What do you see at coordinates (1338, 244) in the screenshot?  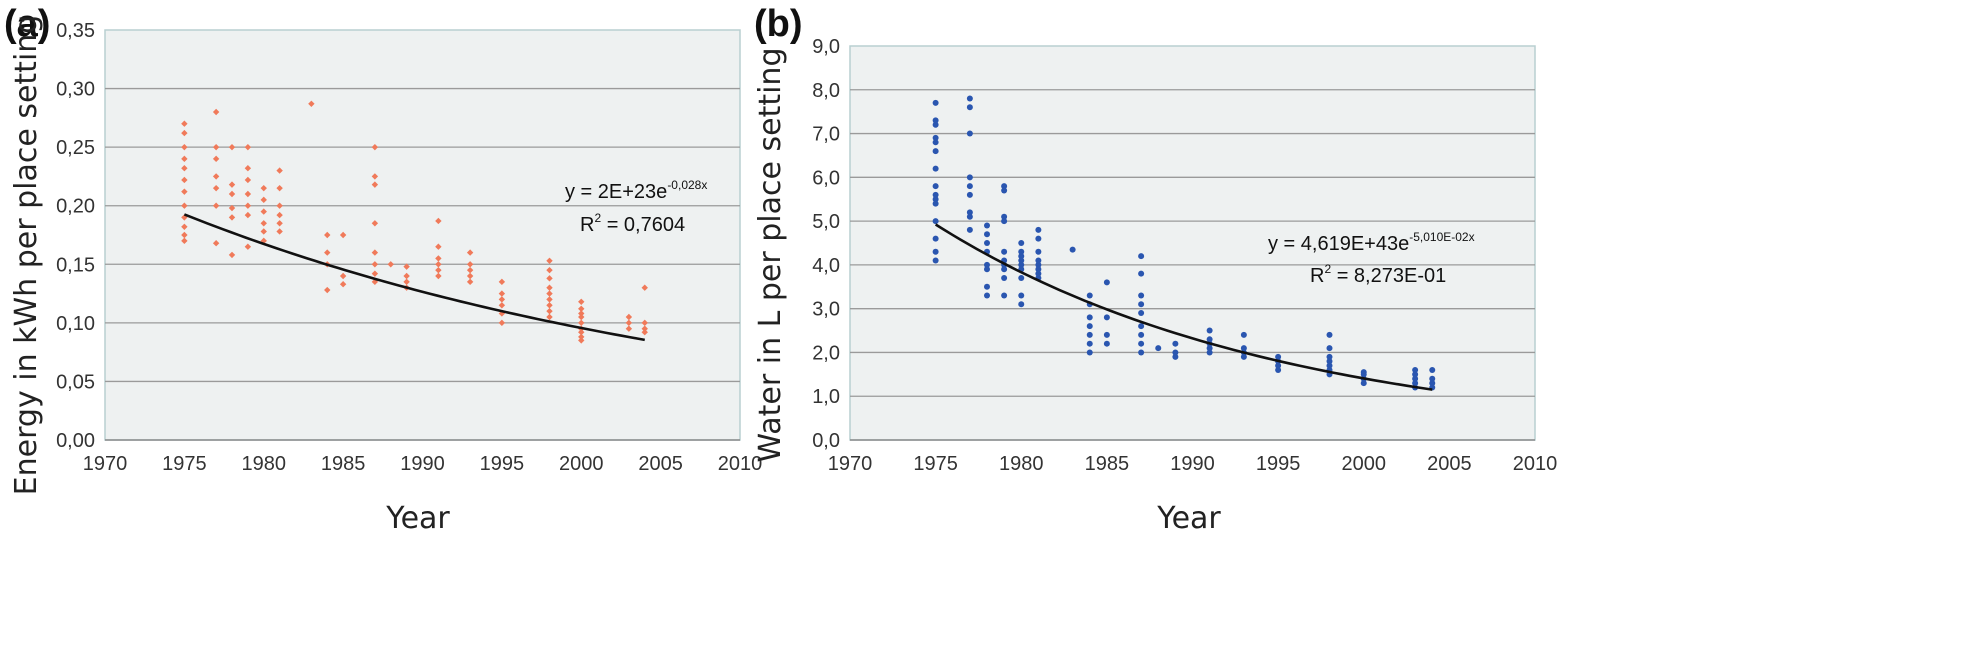 I see `equation-b-base: y = 4,619E+43e` at bounding box center [1338, 244].